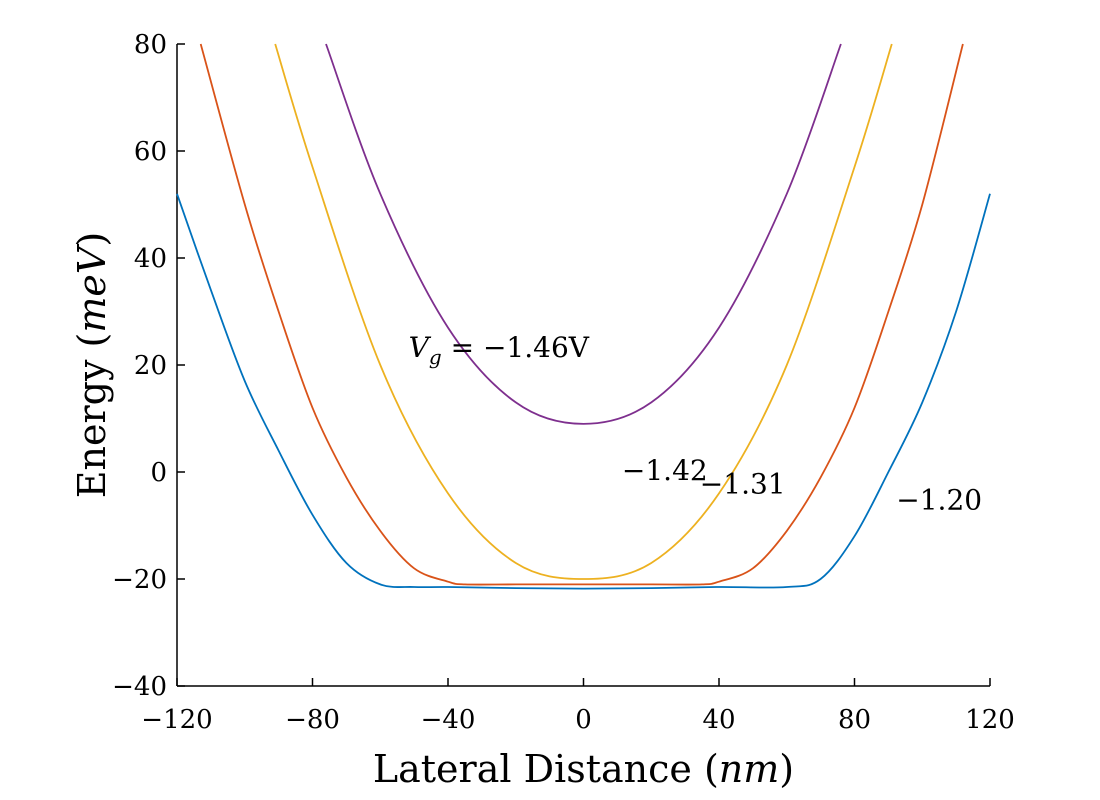  I want to click on x-ticks: −120 −80 −40 0 40 80 120, so click(578, 706).